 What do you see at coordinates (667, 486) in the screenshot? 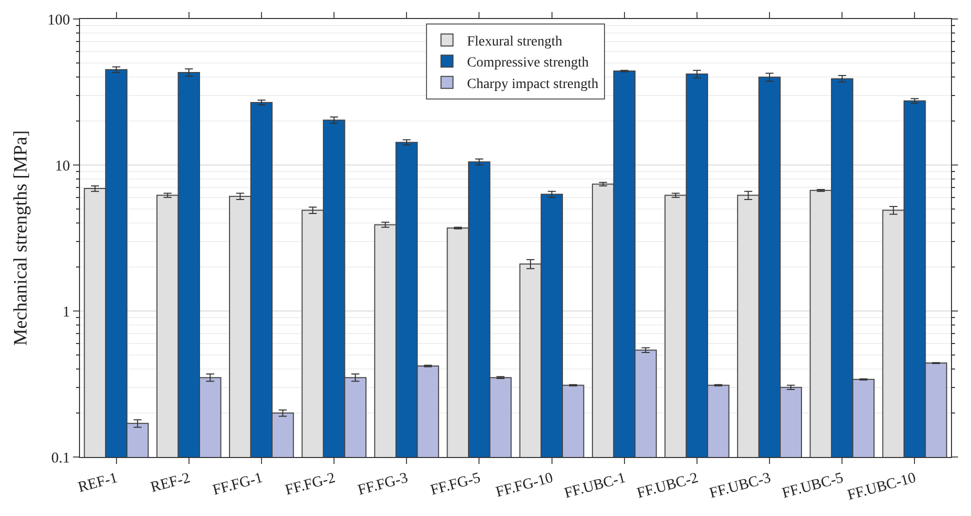
I see `x-tick-label: FF.UBC-2` at bounding box center [667, 486].